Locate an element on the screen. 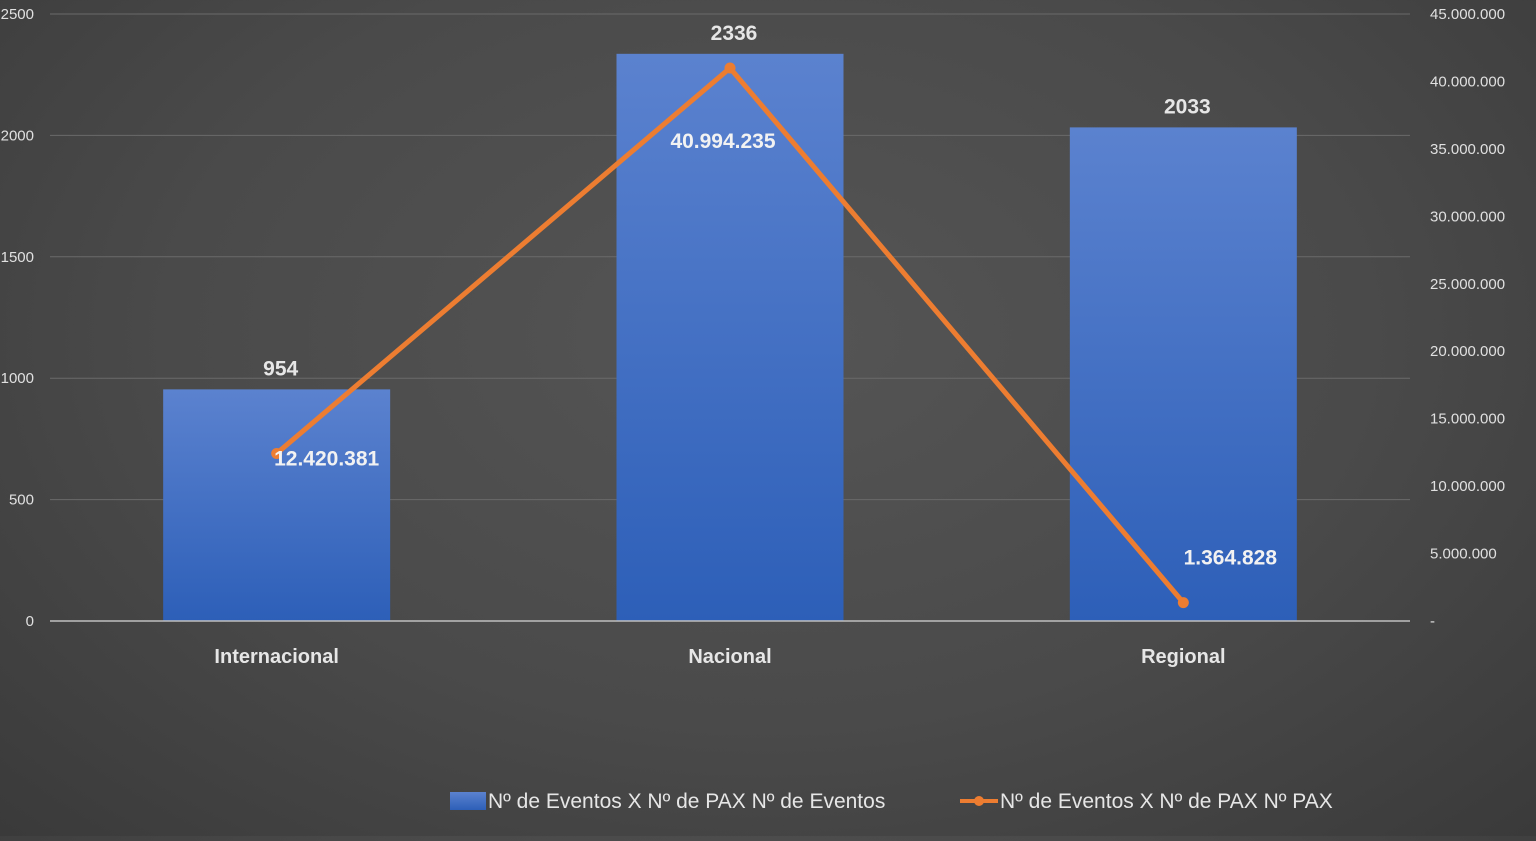 This screenshot has height=841, width=1536. legend-swatch-bar is located at coordinates (468, 801).